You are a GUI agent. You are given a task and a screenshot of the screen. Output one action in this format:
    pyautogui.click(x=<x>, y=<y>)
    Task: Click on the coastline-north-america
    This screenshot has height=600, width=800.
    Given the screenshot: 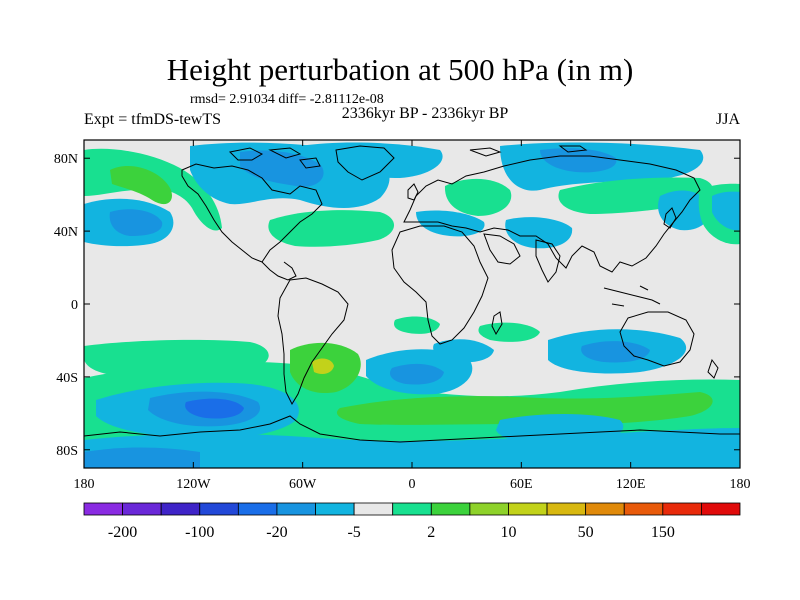 What is the action you would take?
    pyautogui.click(x=252, y=213)
    